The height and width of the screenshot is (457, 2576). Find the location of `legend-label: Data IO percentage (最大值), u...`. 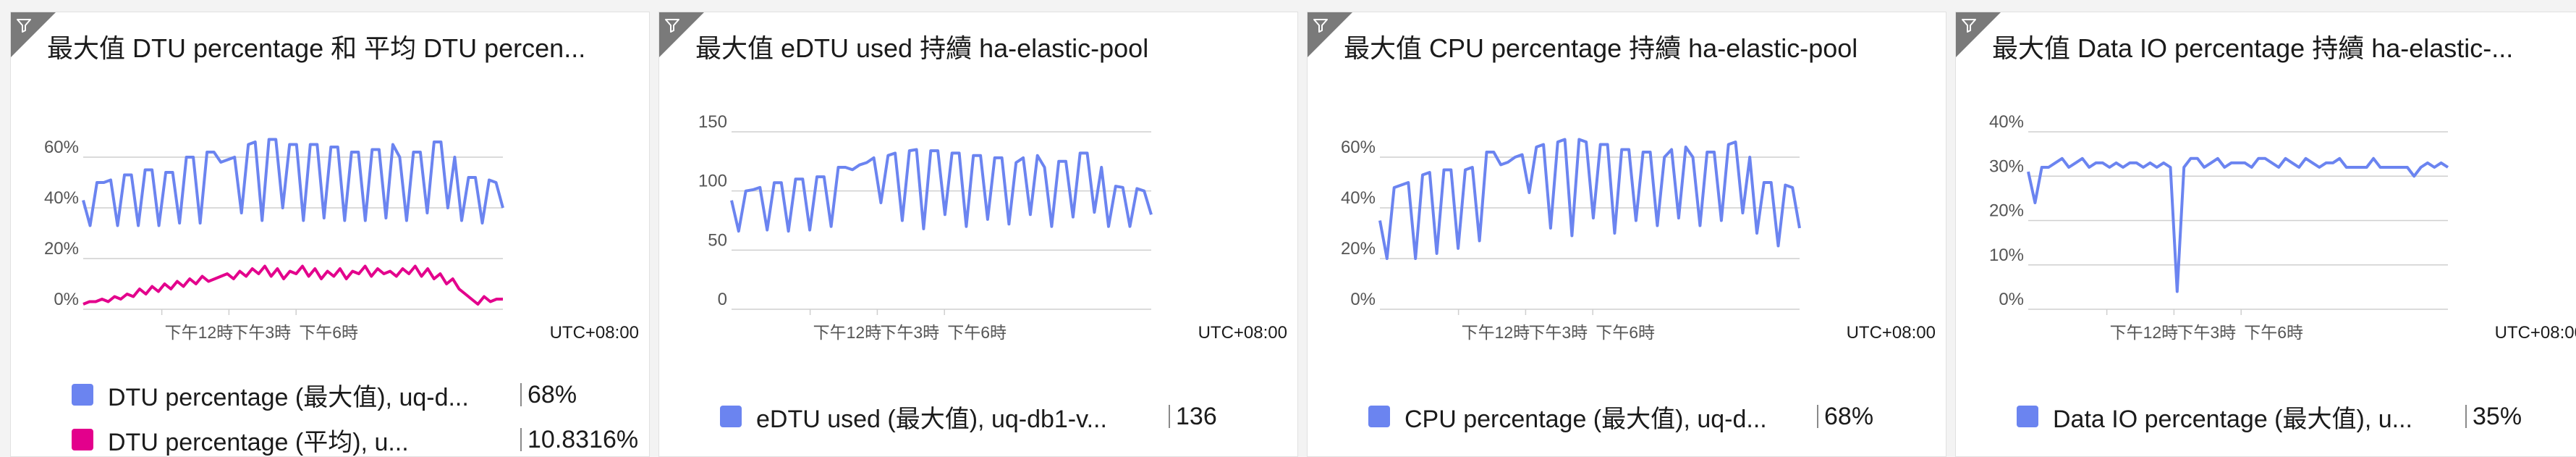

legend-label: Data IO percentage (最大值), u... is located at coordinates (2232, 419).